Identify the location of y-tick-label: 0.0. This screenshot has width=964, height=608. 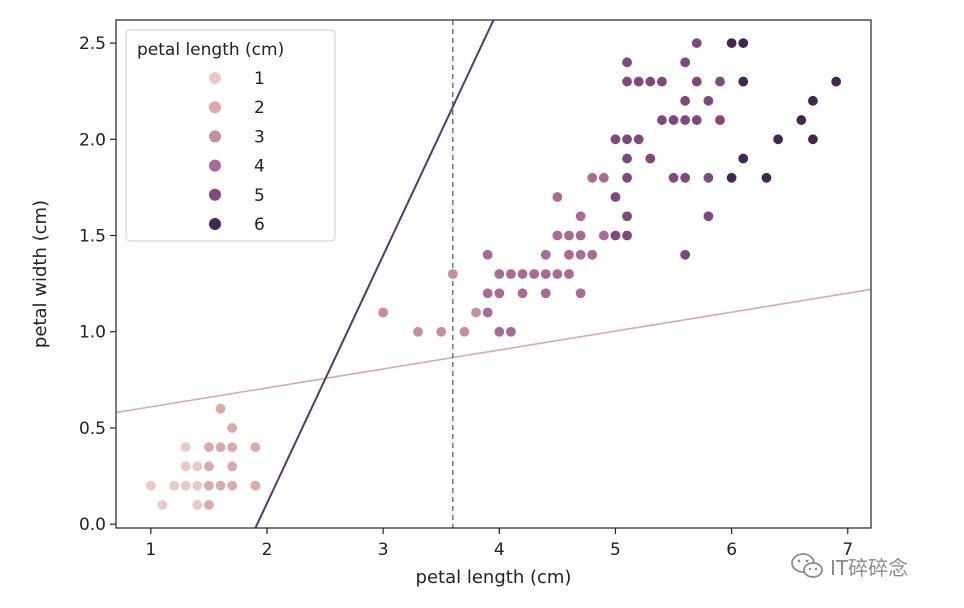
(92, 525).